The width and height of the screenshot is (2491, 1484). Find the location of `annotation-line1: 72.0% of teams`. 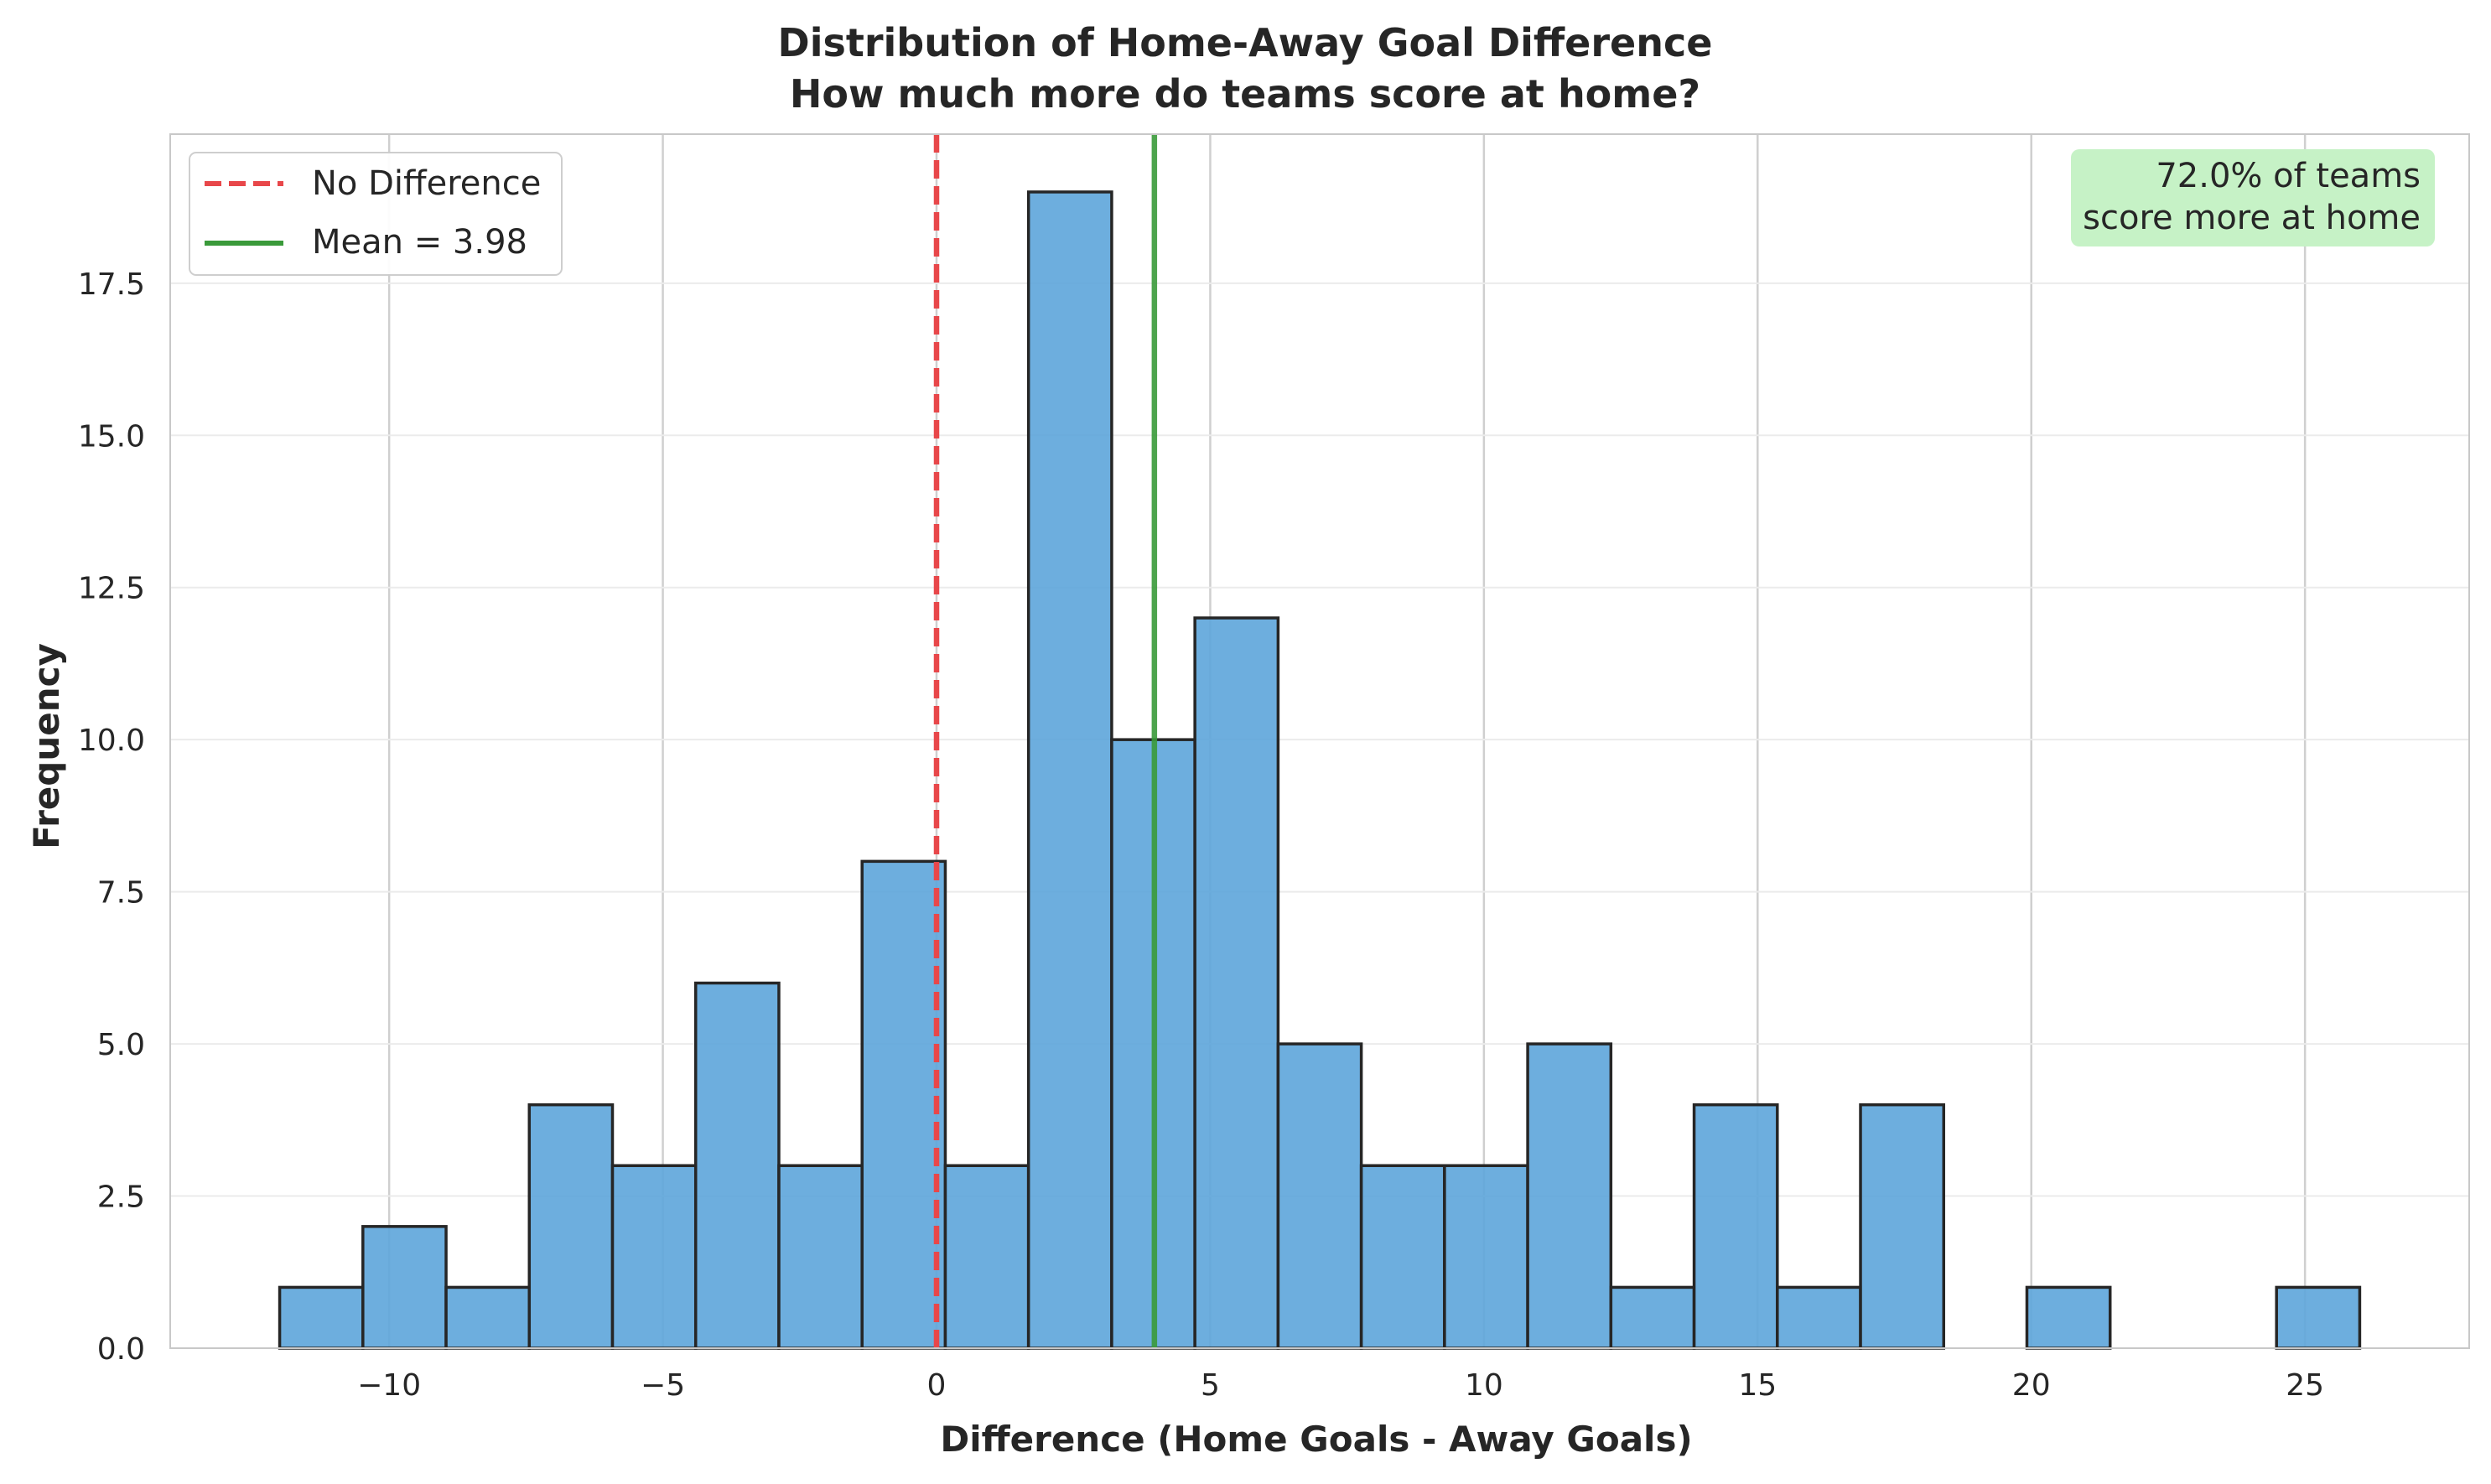

annotation-line1: 72.0% of teams is located at coordinates (2288, 176).